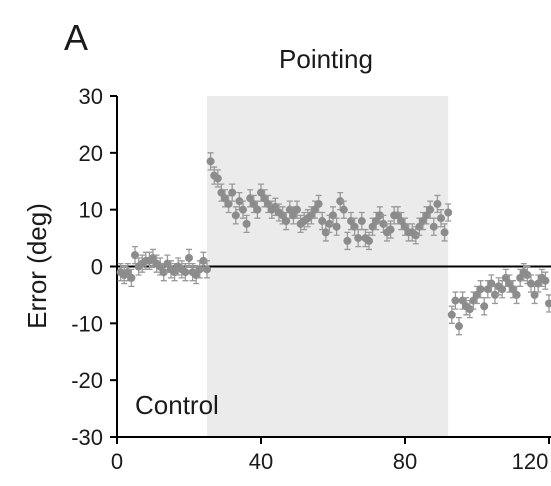 Image resolution: width=551 pixels, height=486 pixels. Describe the element at coordinates (87, 437) in the screenshot. I see `y-tick-label: -30` at that location.